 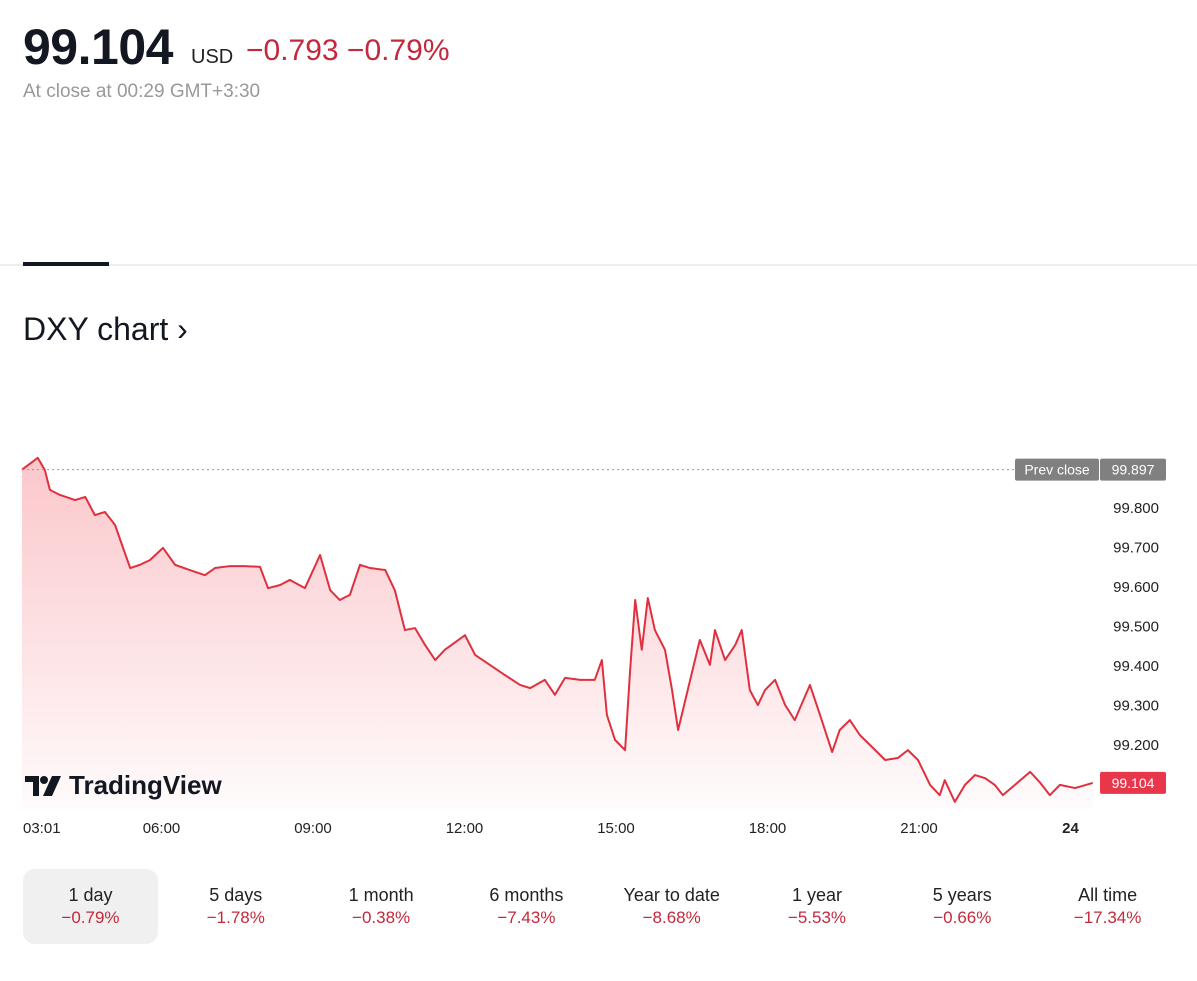 What do you see at coordinates (598, 265) in the screenshot?
I see `tab-divider` at bounding box center [598, 265].